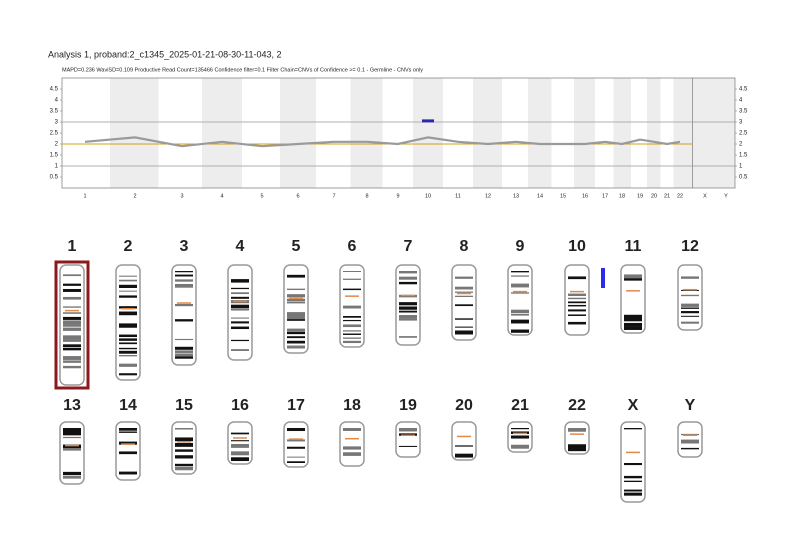  What do you see at coordinates (458, 196) in the screenshot?
I see `x-tick-label: 11` at bounding box center [458, 196].